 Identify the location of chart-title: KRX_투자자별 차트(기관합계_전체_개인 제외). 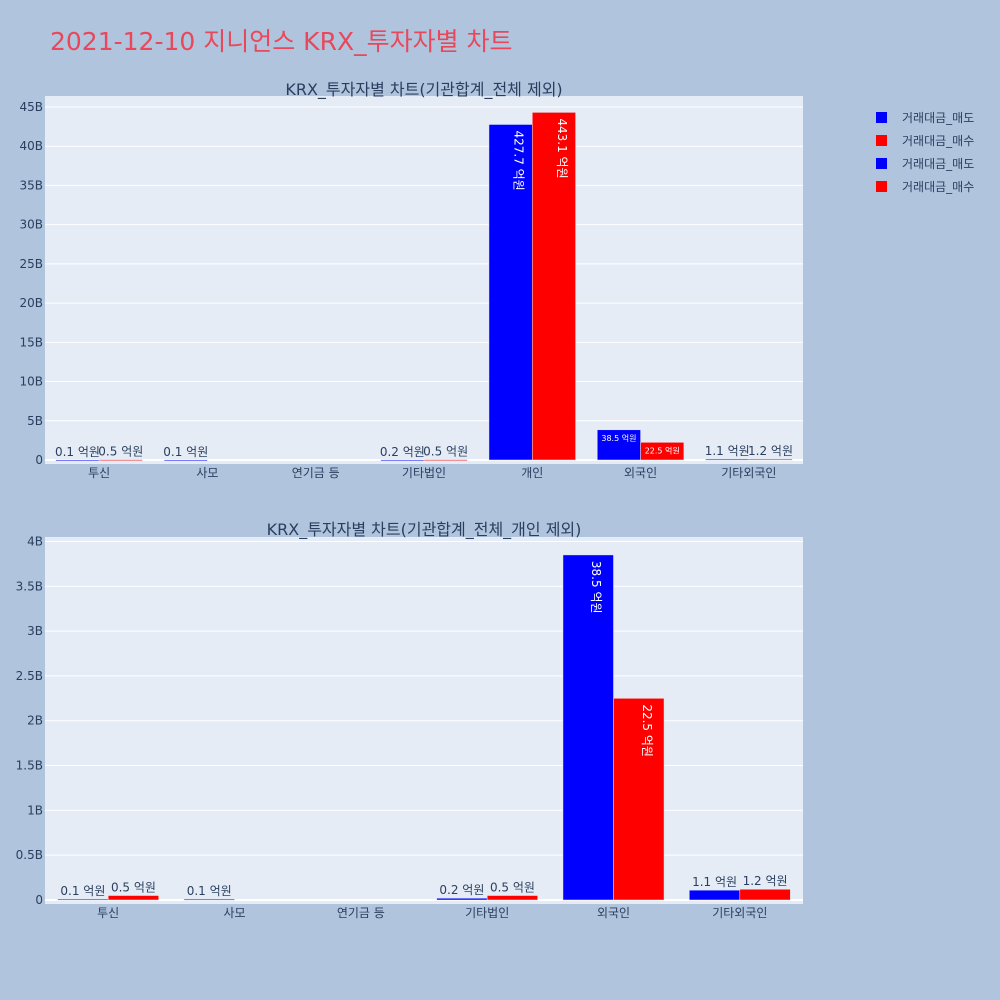
(424, 530).